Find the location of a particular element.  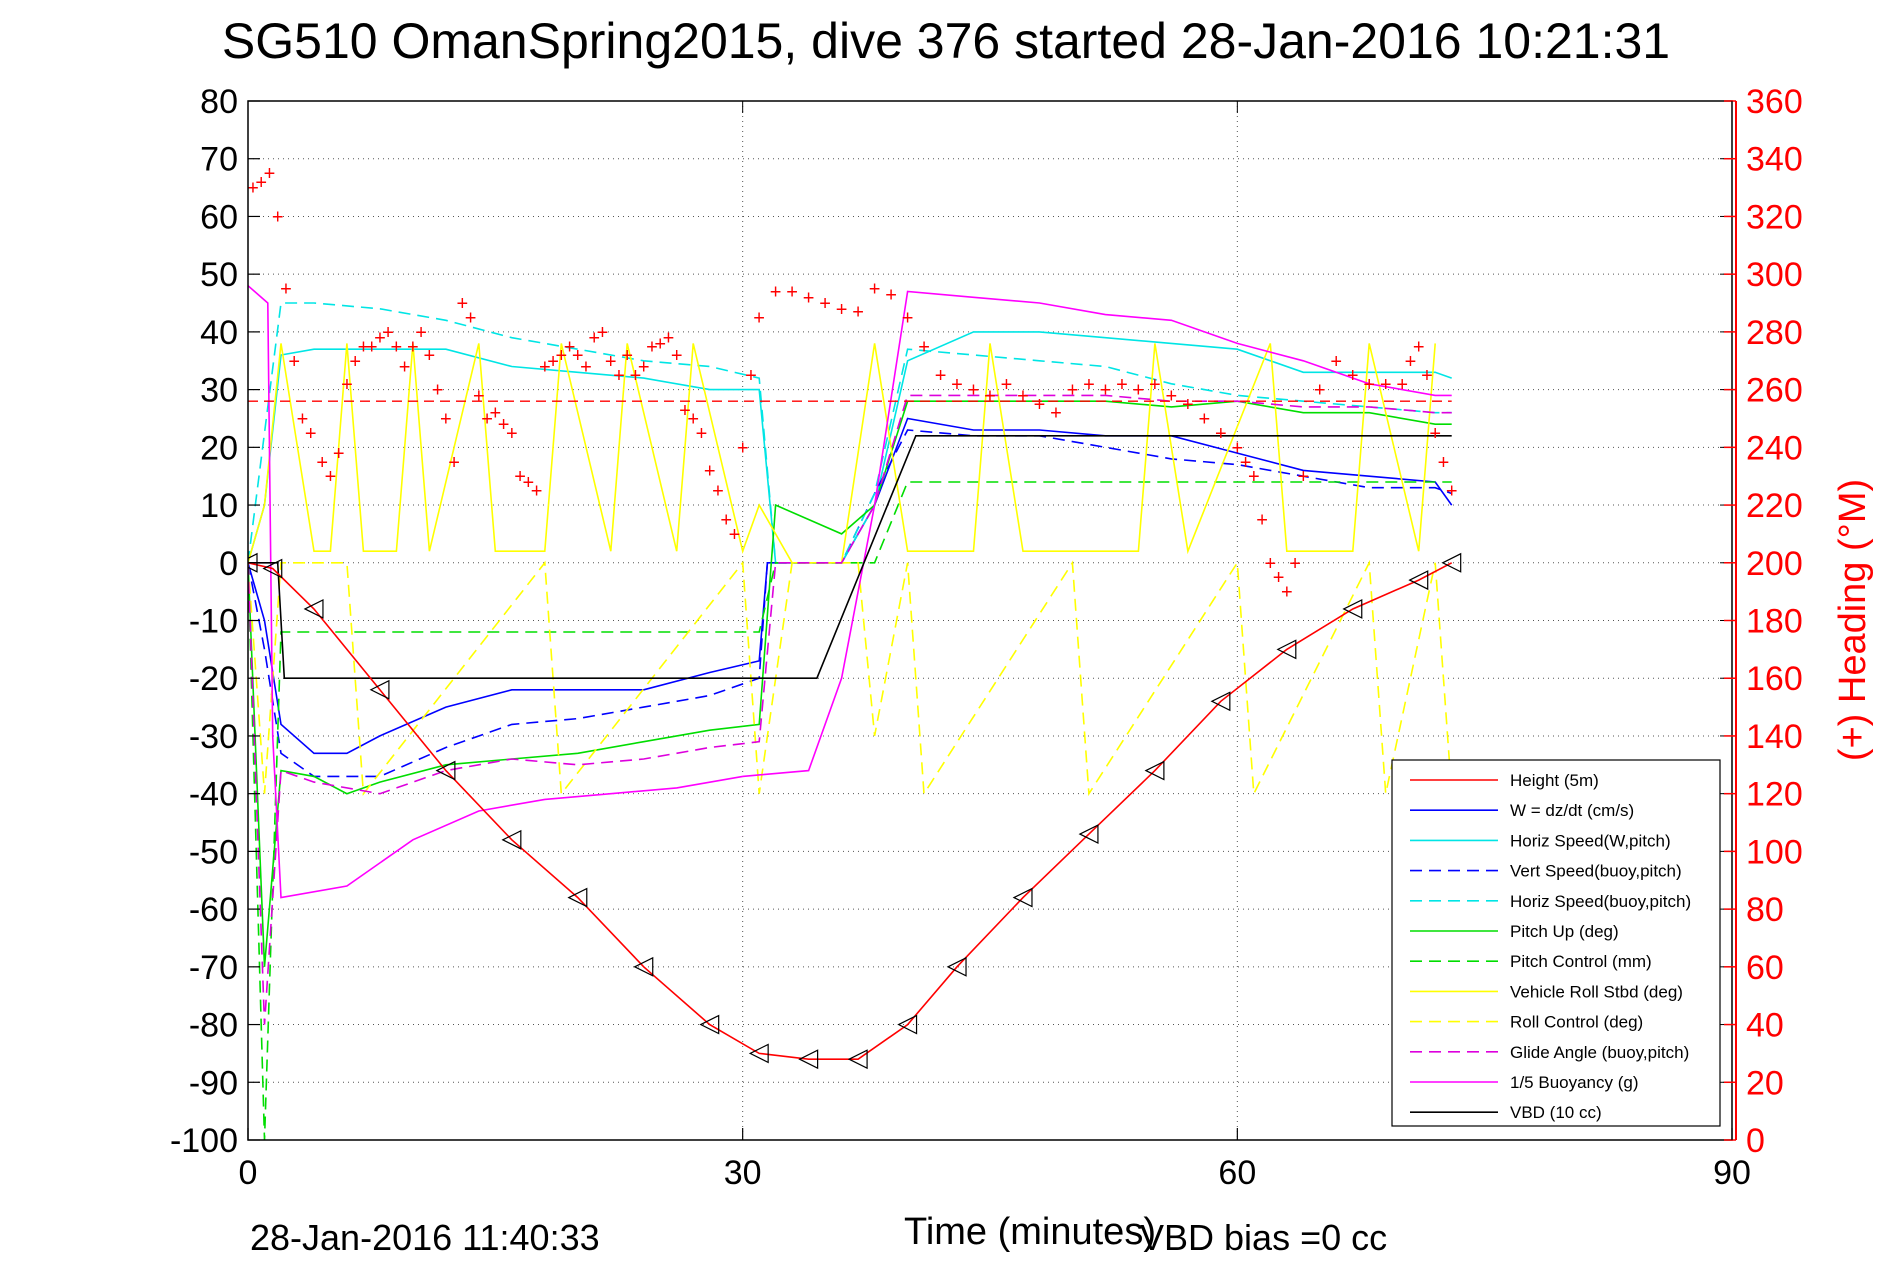

y2-tick-label: 0 is located at coordinates (1755, 1141).